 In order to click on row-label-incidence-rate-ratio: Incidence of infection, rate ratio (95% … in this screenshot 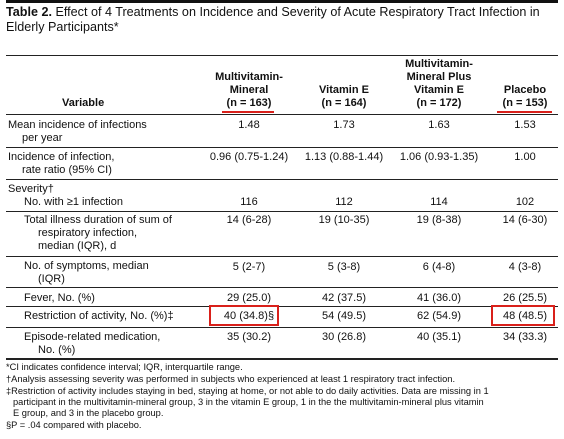, I will do `click(61, 163)`.